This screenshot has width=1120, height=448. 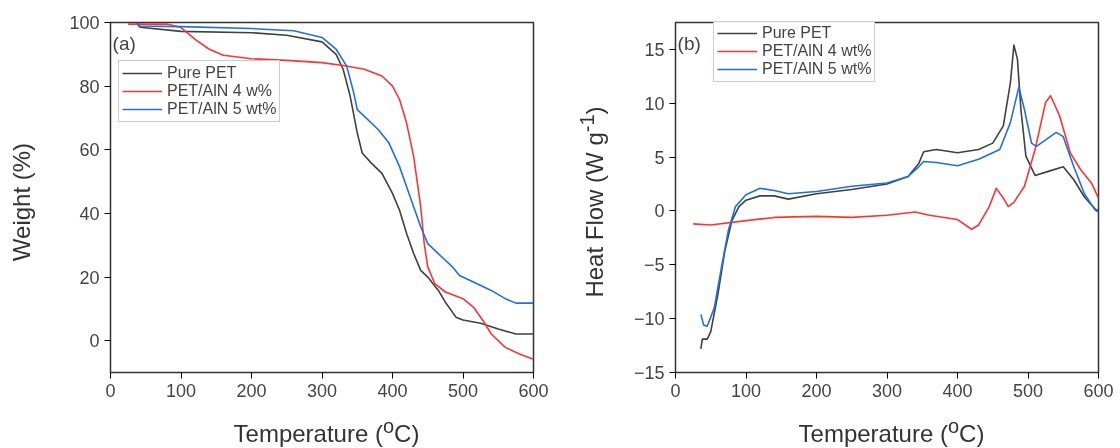 I want to click on y-tick-label: 80, so click(x=89, y=86).